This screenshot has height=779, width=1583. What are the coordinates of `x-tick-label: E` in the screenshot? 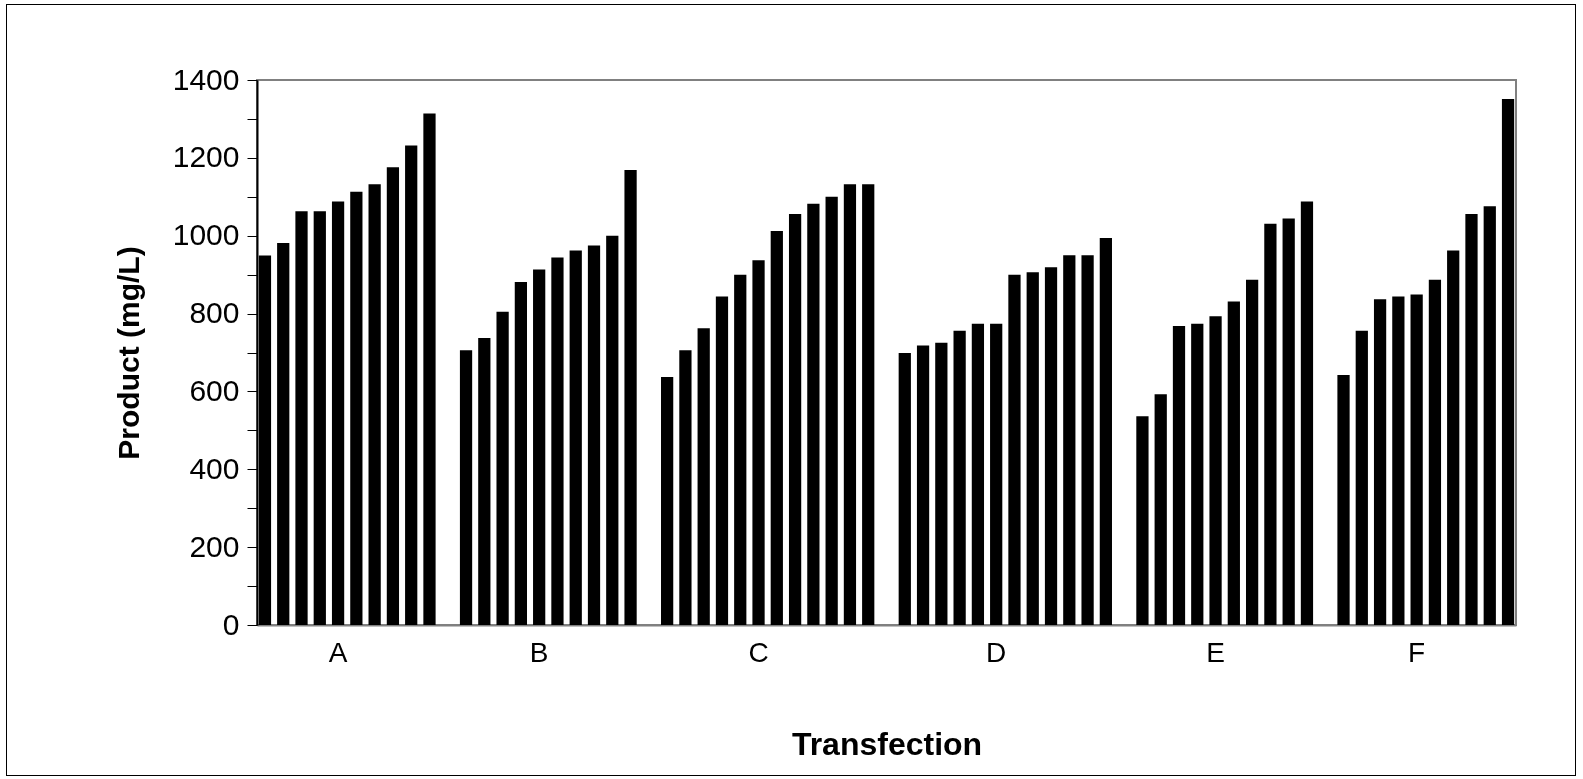 It's located at (1215, 652).